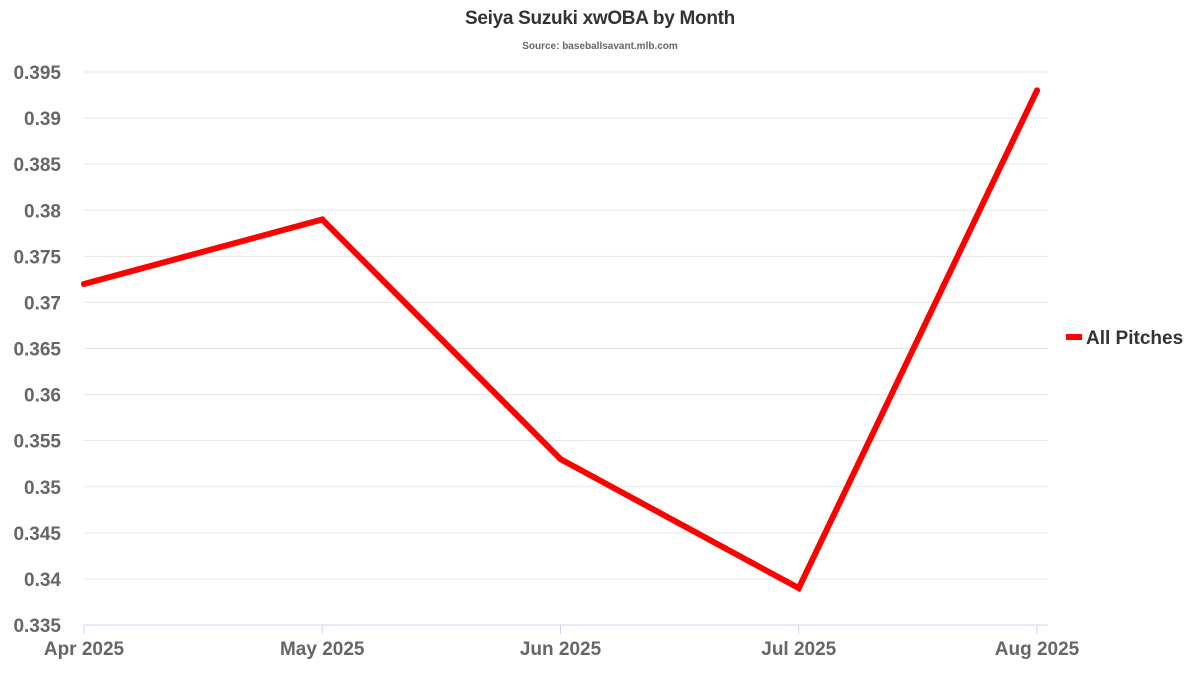 This screenshot has width=1200, height=675. I want to click on x-tick-label: Aug 2025, so click(1037, 649).